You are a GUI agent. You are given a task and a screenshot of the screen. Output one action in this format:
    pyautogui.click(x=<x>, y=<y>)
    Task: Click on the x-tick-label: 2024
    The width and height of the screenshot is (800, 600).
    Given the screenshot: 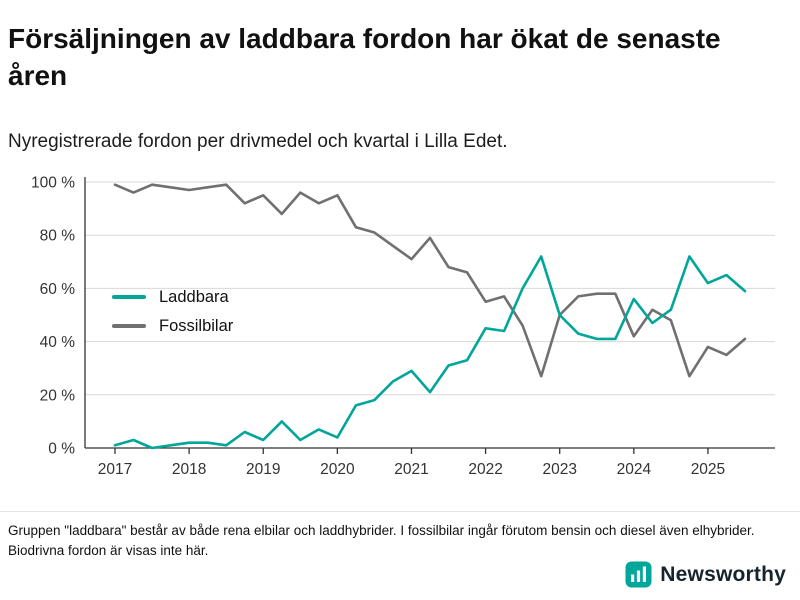 What is the action you would take?
    pyautogui.click(x=634, y=469)
    